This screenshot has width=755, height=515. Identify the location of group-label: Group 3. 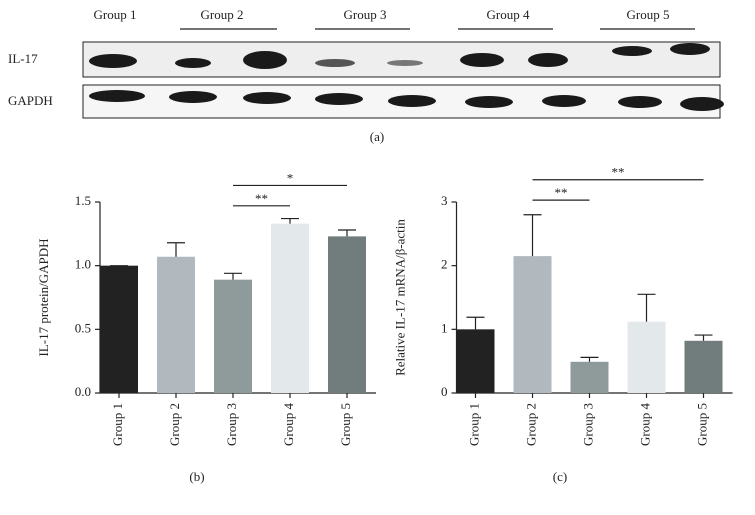
(365, 14).